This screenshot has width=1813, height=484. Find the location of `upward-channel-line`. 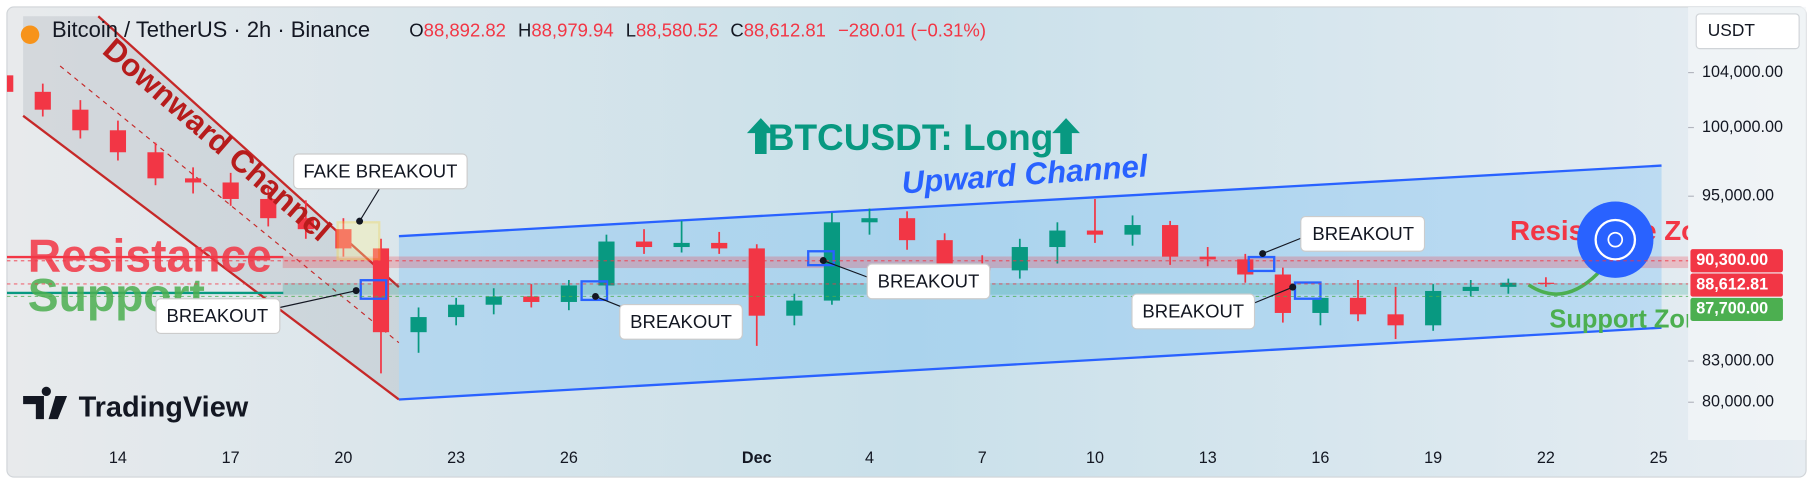

upward-channel-line is located at coordinates (1030, 201).